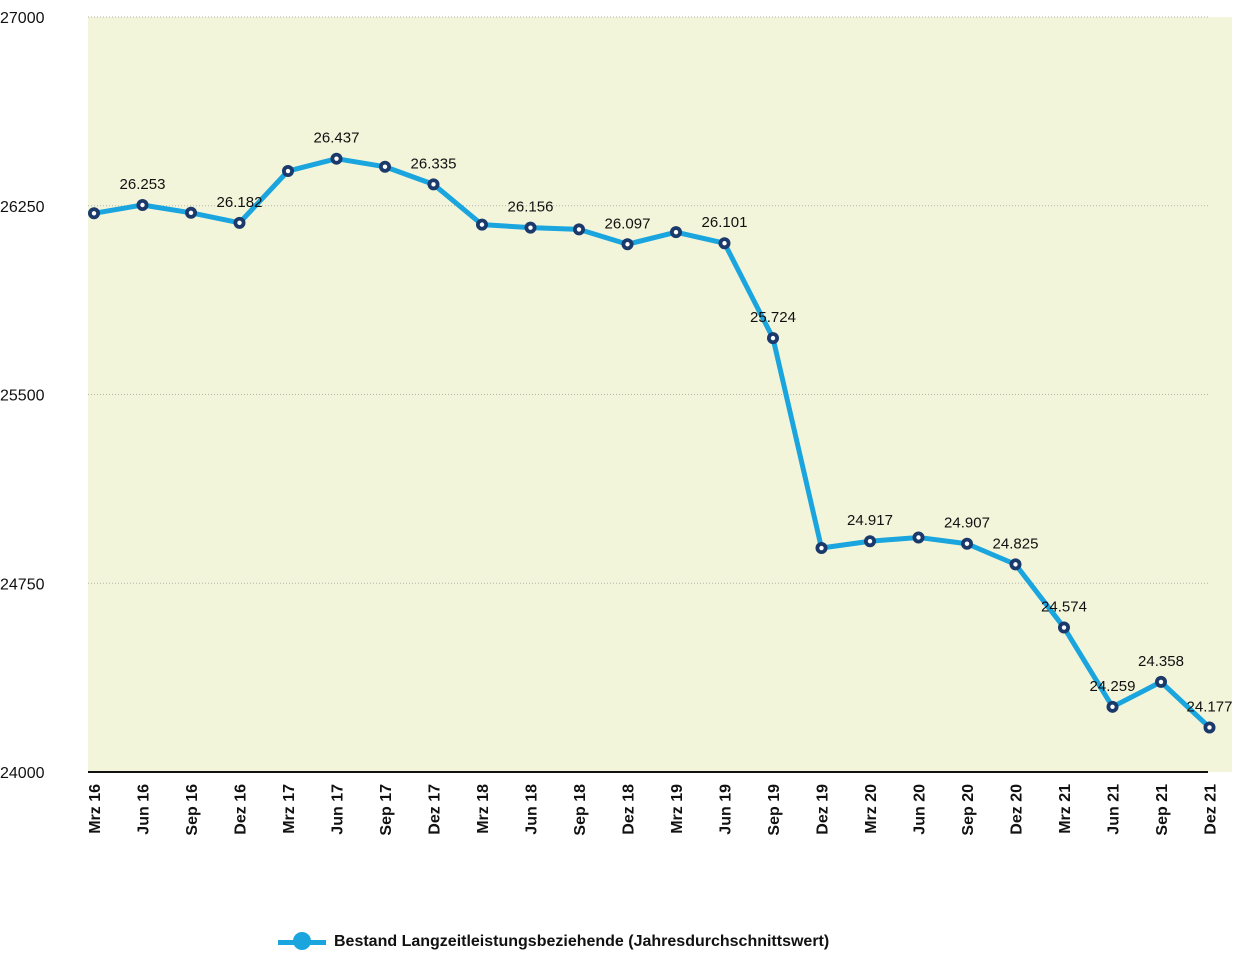 This screenshot has height=960, width=1239. I want to click on data-label: 24.917, so click(870, 520).